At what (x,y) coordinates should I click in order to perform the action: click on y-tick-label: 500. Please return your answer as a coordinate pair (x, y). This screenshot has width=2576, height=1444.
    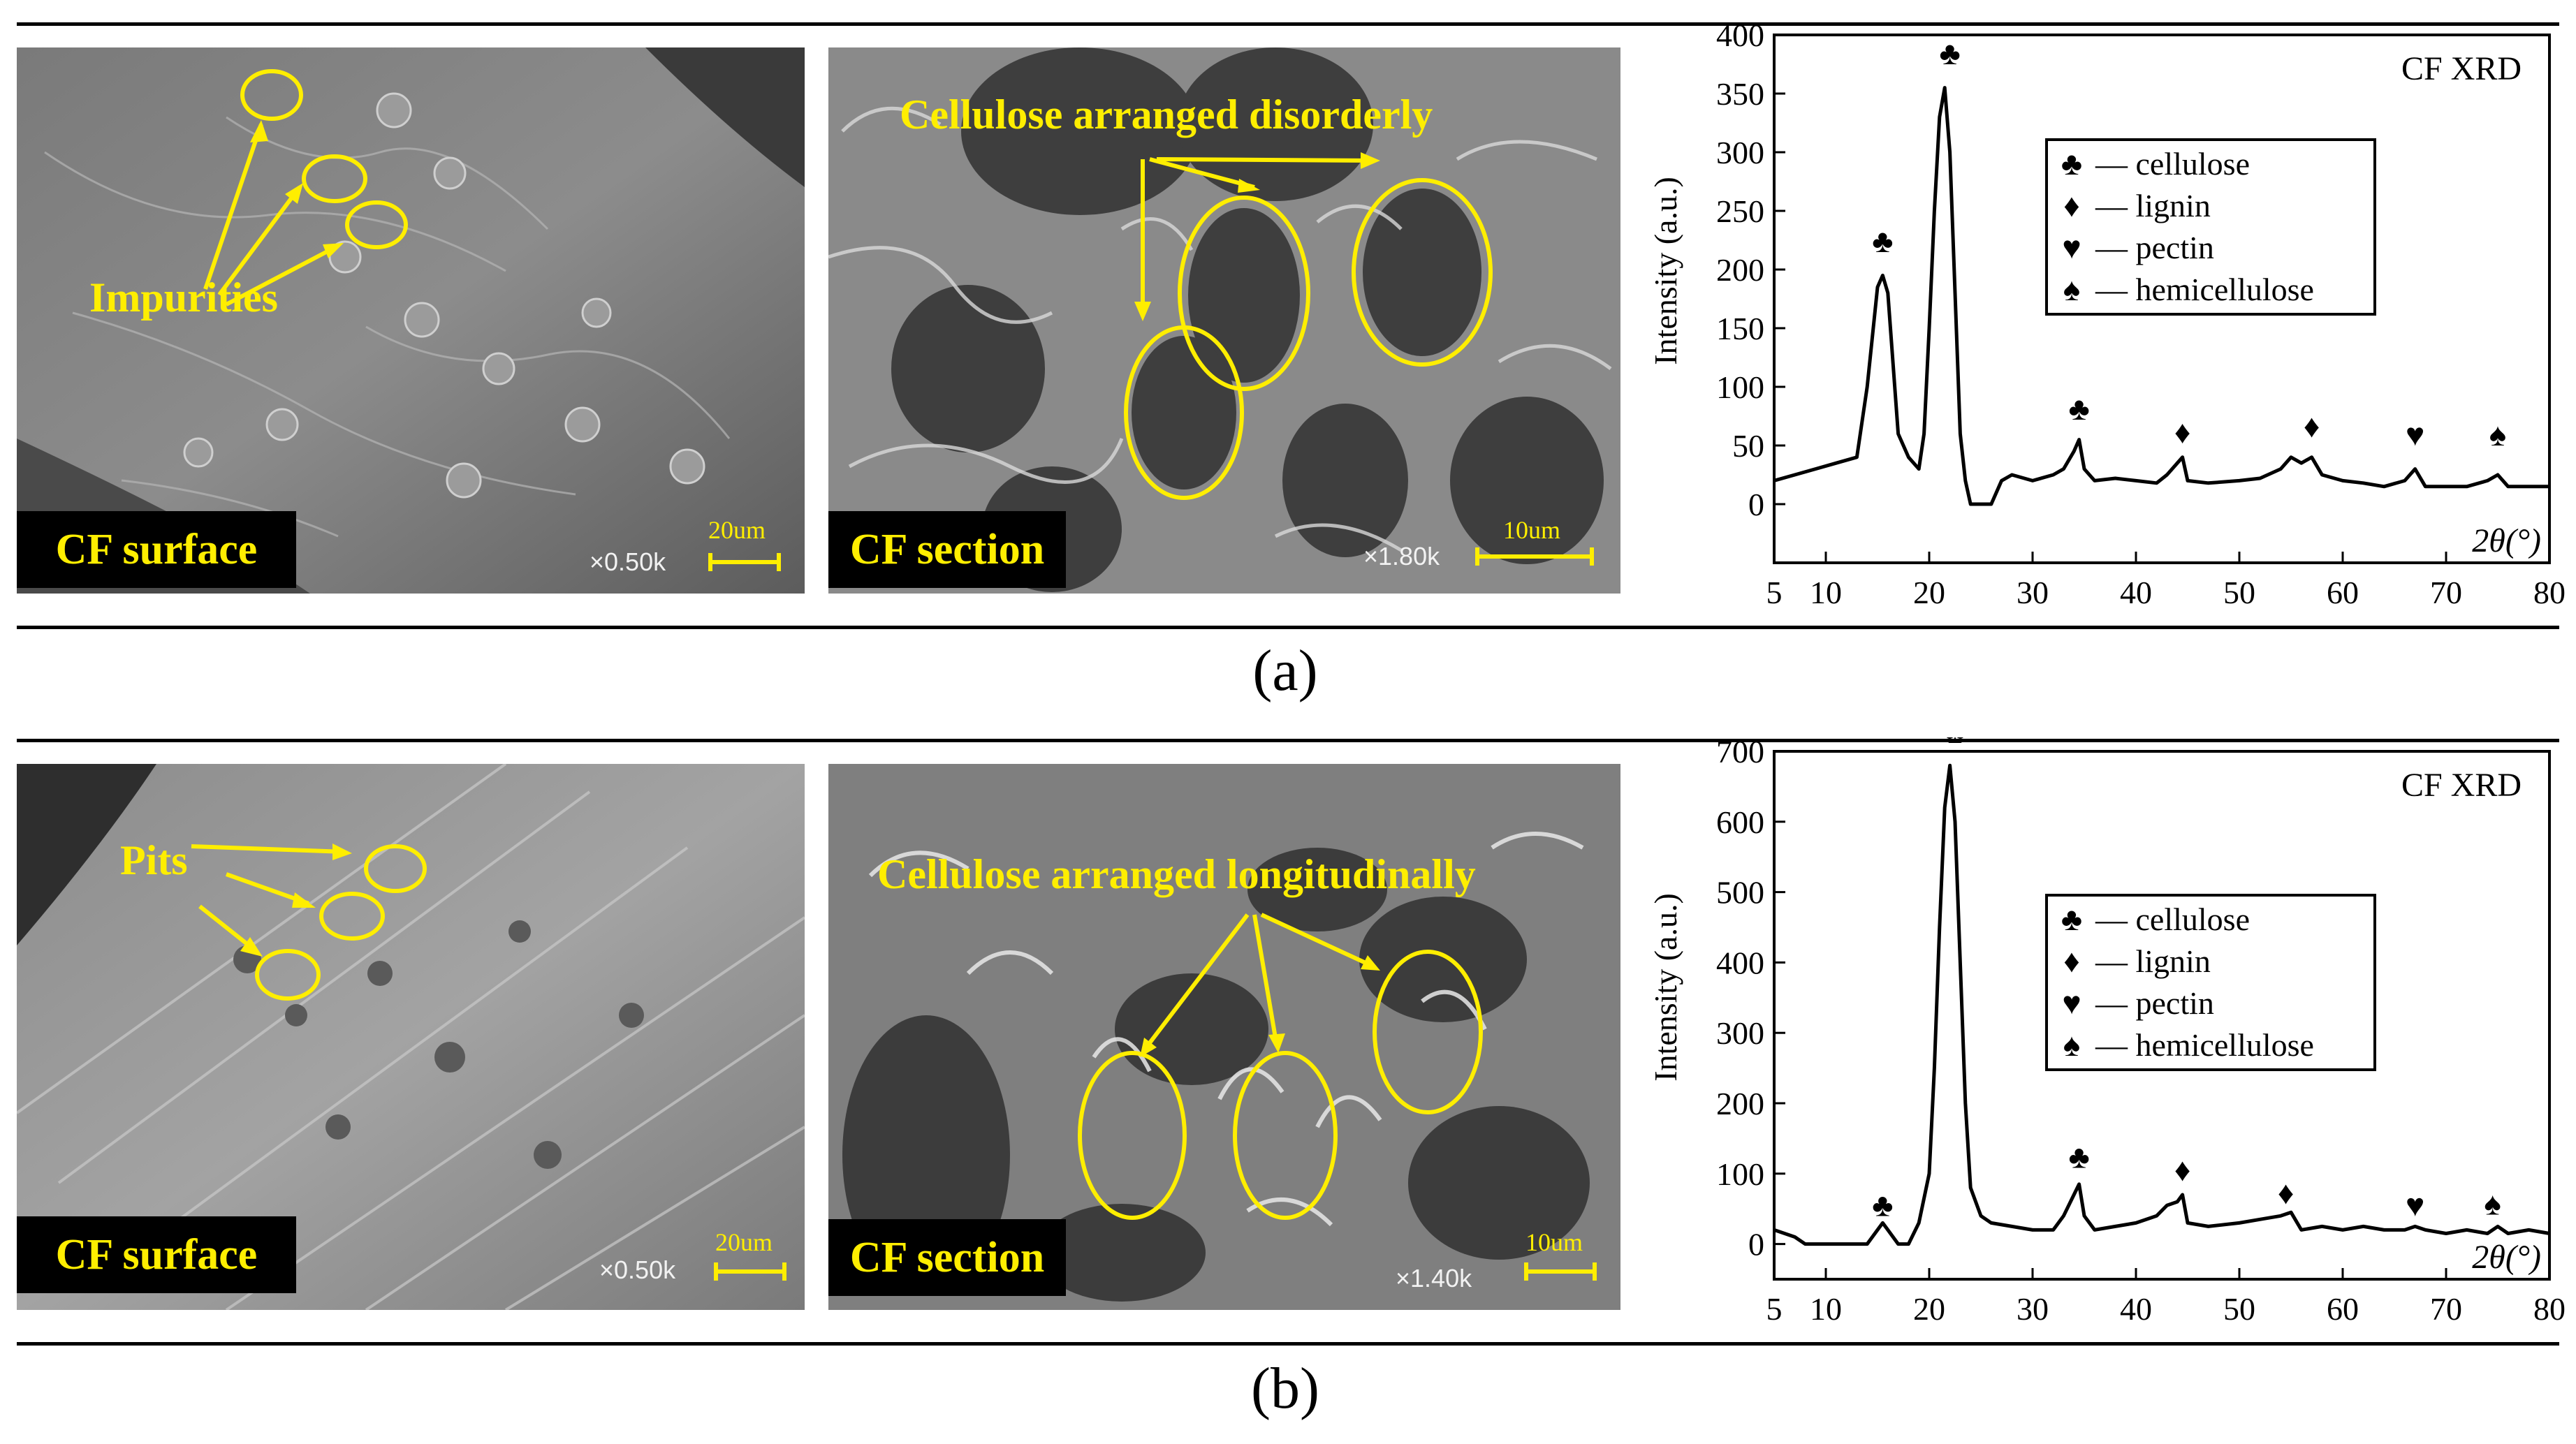
    Looking at the image, I should click on (1740, 893).